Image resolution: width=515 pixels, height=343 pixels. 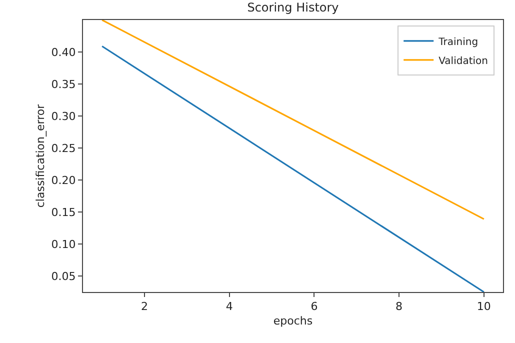 What do you see at coordinates (63, 116) in the screenshot?
I see `y-tick-label: 0.30` at bounding box center [63, 116].